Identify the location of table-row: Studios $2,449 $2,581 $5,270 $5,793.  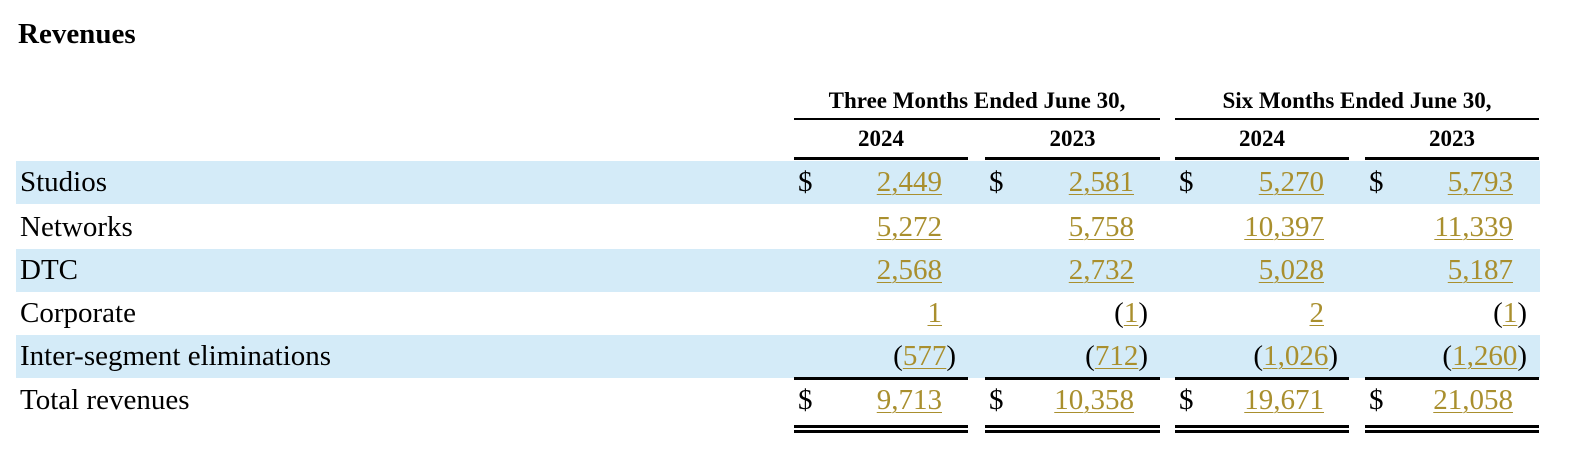
(778, 182).